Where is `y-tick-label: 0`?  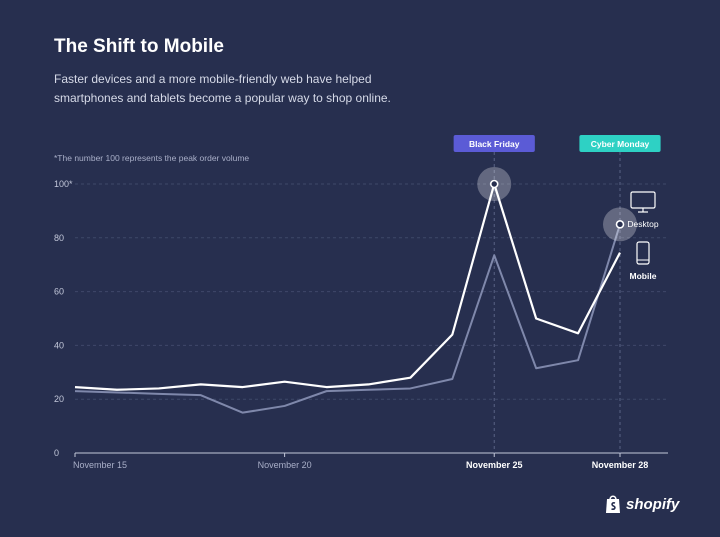 y-tick-label: 0 is located at coordinates (56, 453).